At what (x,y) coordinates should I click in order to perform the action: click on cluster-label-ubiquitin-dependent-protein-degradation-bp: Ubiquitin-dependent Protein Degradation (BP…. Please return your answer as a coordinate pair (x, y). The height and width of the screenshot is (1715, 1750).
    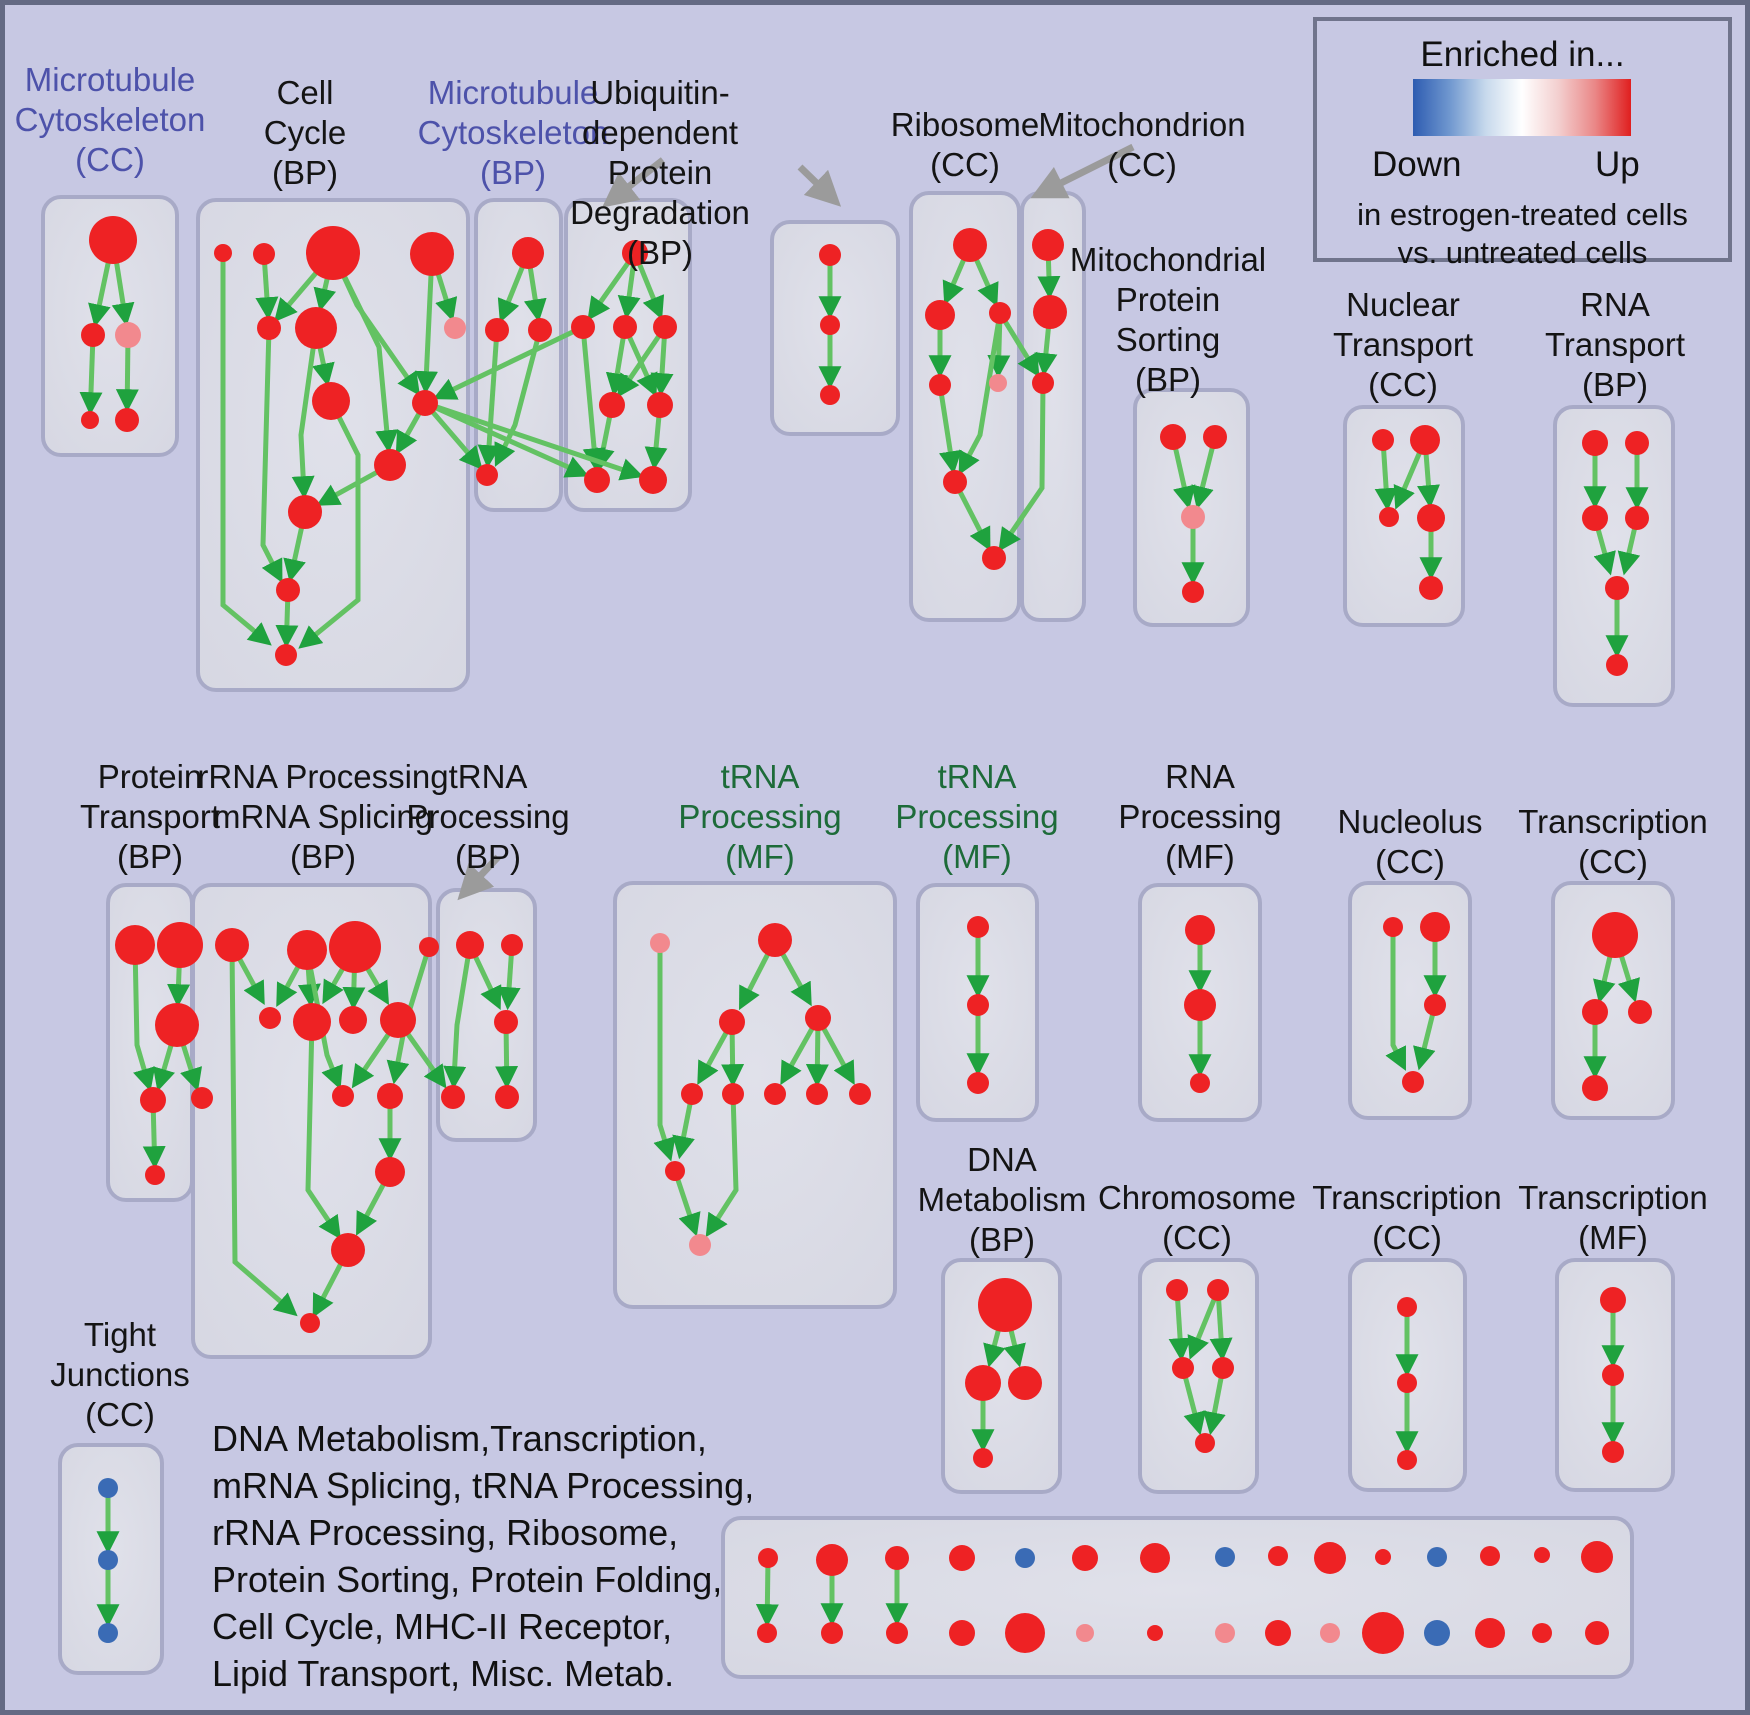
    Looking at the image, I should click on (660, 173).